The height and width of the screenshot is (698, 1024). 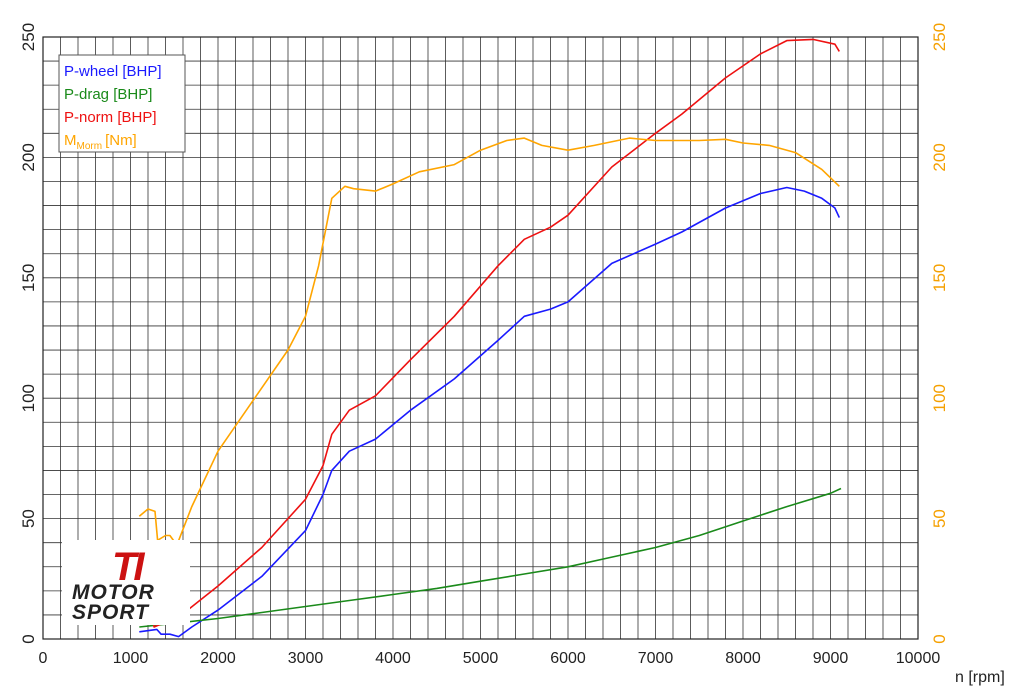 What do you see at coordinates (28, 157) in the screenshot?
I see `left-axis-tick-label: 200` at bounding box center [28, 157].